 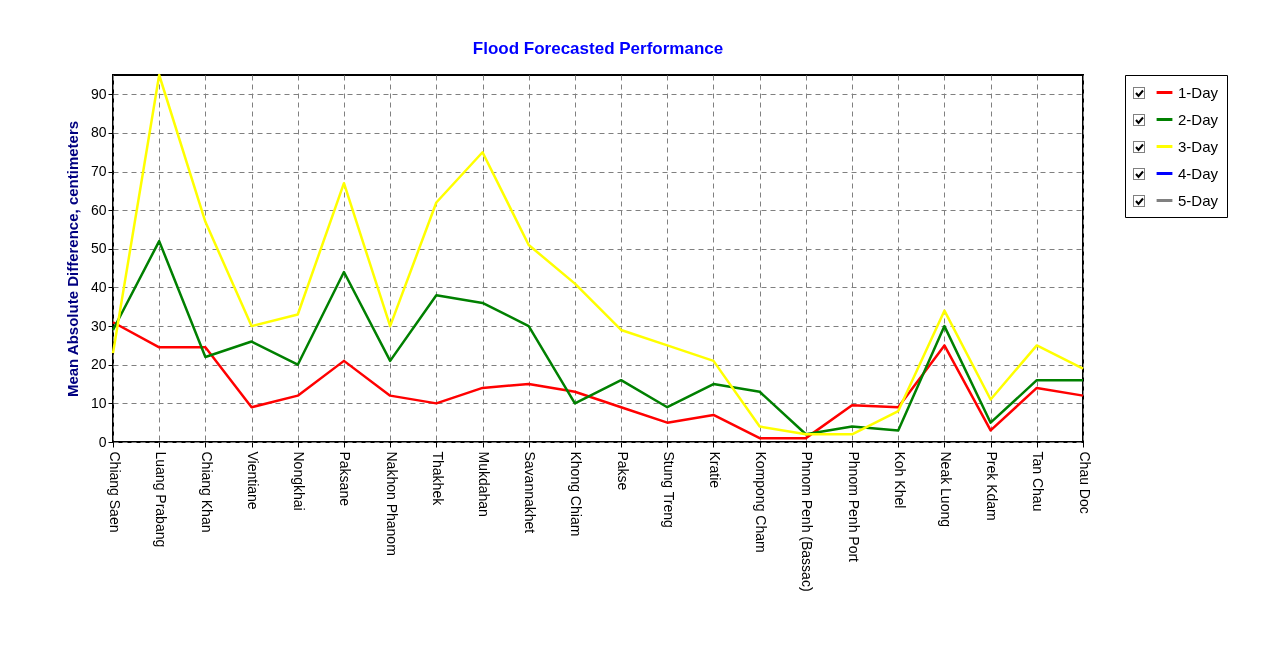 I want to click on x-tick-label: Thakhek, so click(x=437, y=479).